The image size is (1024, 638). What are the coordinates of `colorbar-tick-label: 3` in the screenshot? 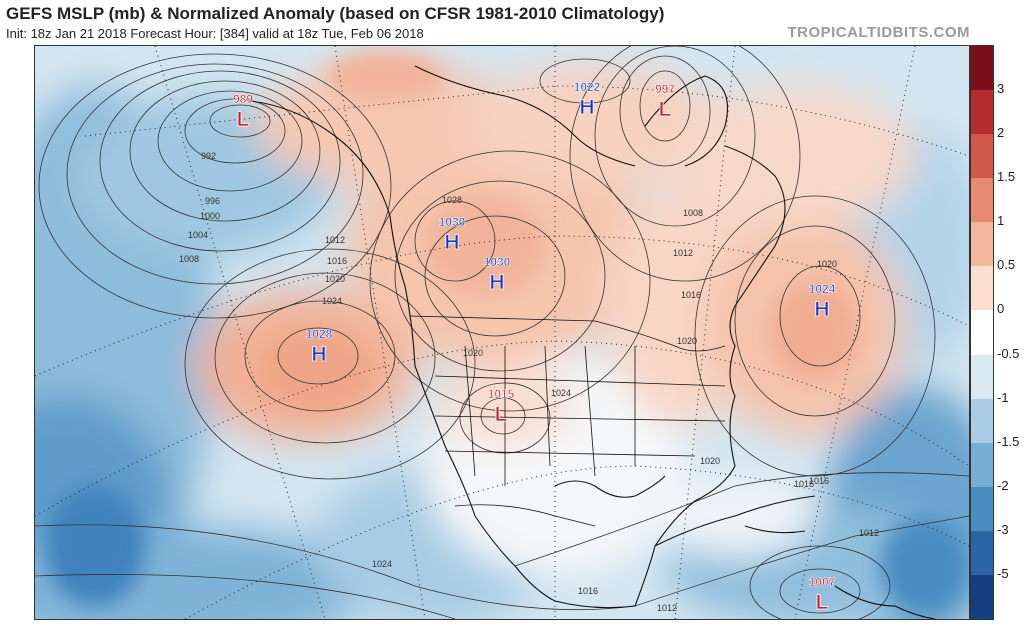 It's located at (1001, 89).